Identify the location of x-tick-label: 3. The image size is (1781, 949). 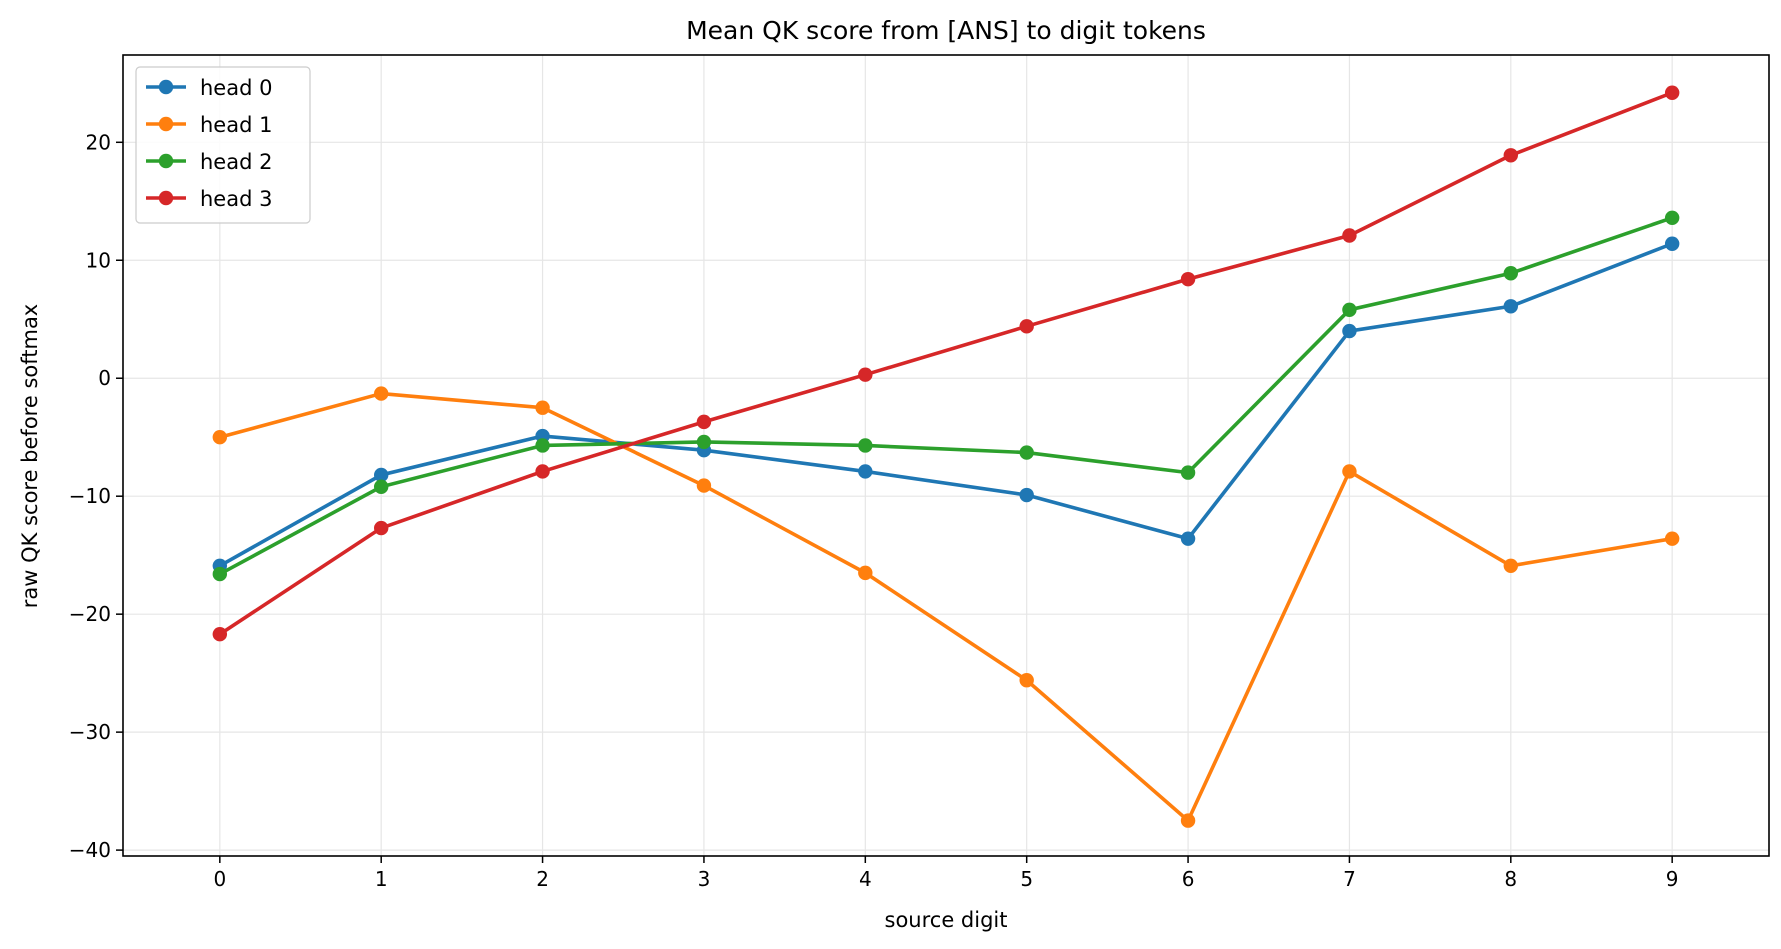
(704, 879).